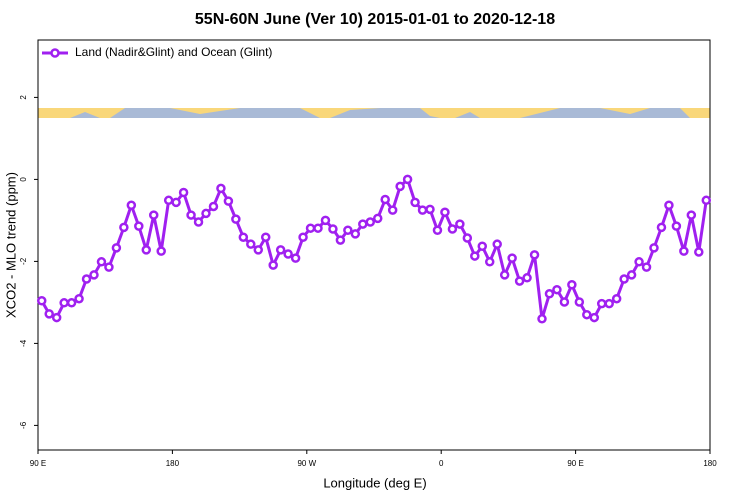  I want to click on y-tick-label: -2, so click(23, 261).